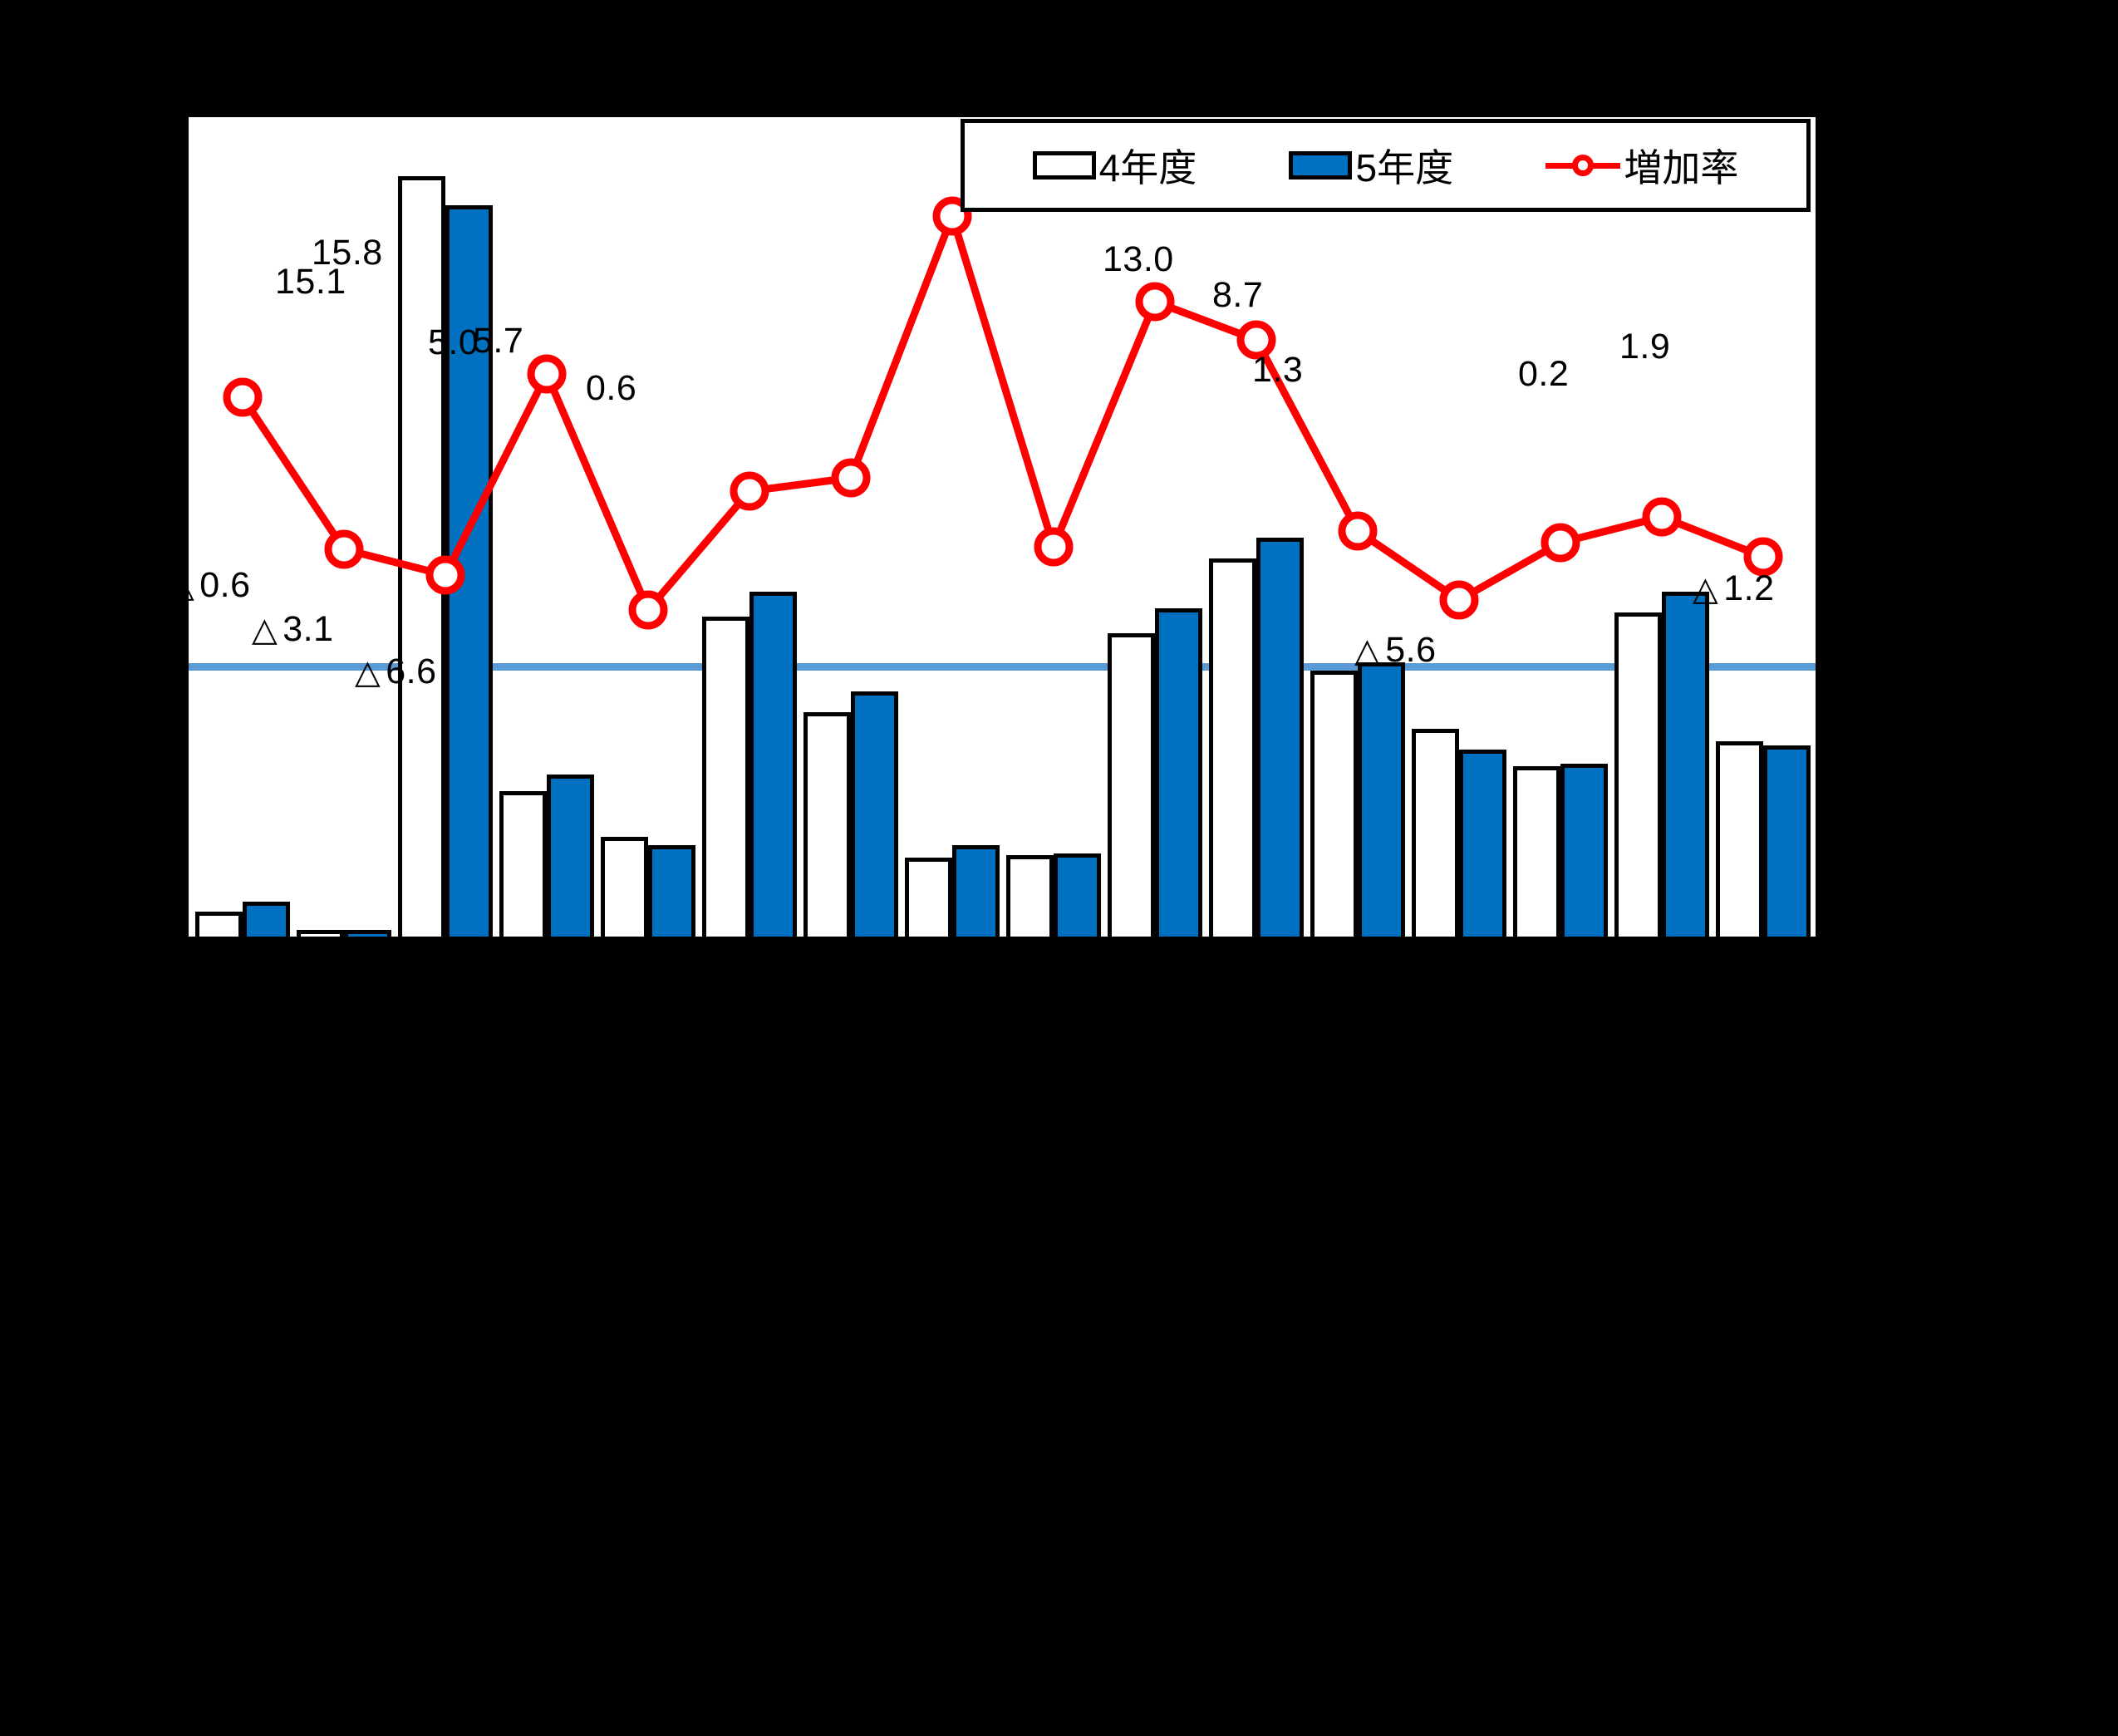 The height and width of the screenshot is (1736, 2118). Describe the element at coordinates (1147, 167) in the screenshot. I see `legend-label: 4年度` at that location.